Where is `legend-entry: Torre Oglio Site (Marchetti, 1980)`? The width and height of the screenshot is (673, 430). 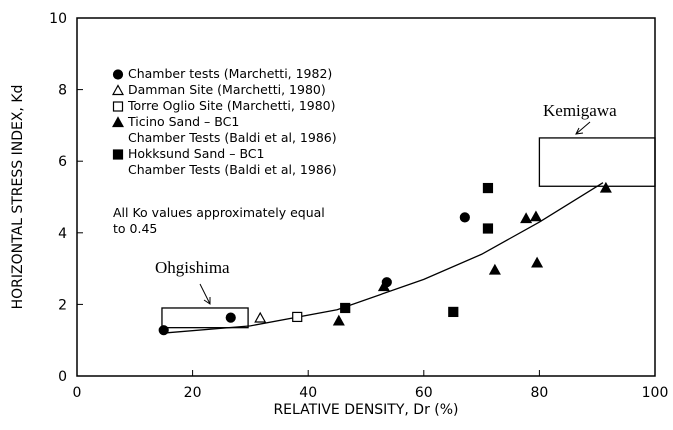
legend-entry: Torre Oglio Site (Marchetti, 1980) is located at coordinates (224, 106).